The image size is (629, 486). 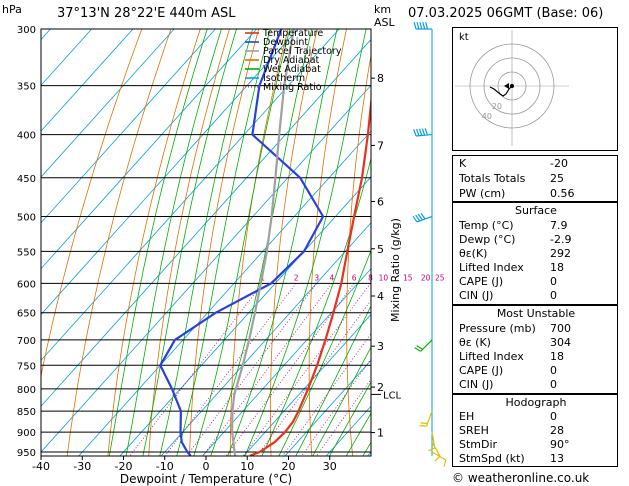 What do you see at coordinates (146, 13) in the screenshot?
I see `location-title: 37°13'N 28°22'E 440m ASL` at bounding box center [146, 13].